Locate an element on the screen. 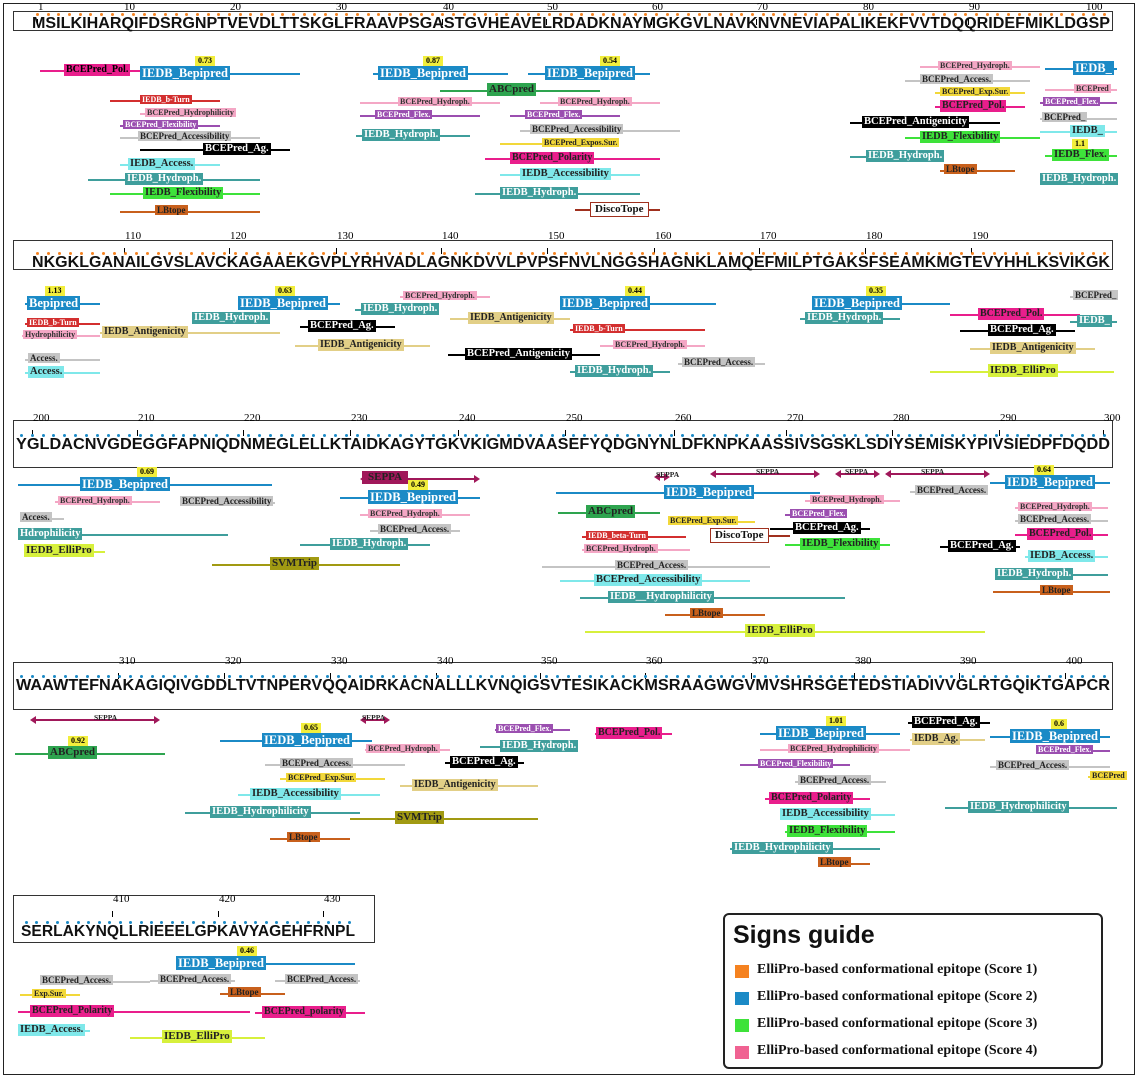 This screenshot has height=1080, width=1140. residue-tick-label: 200 is located at coordinates (41, 418).